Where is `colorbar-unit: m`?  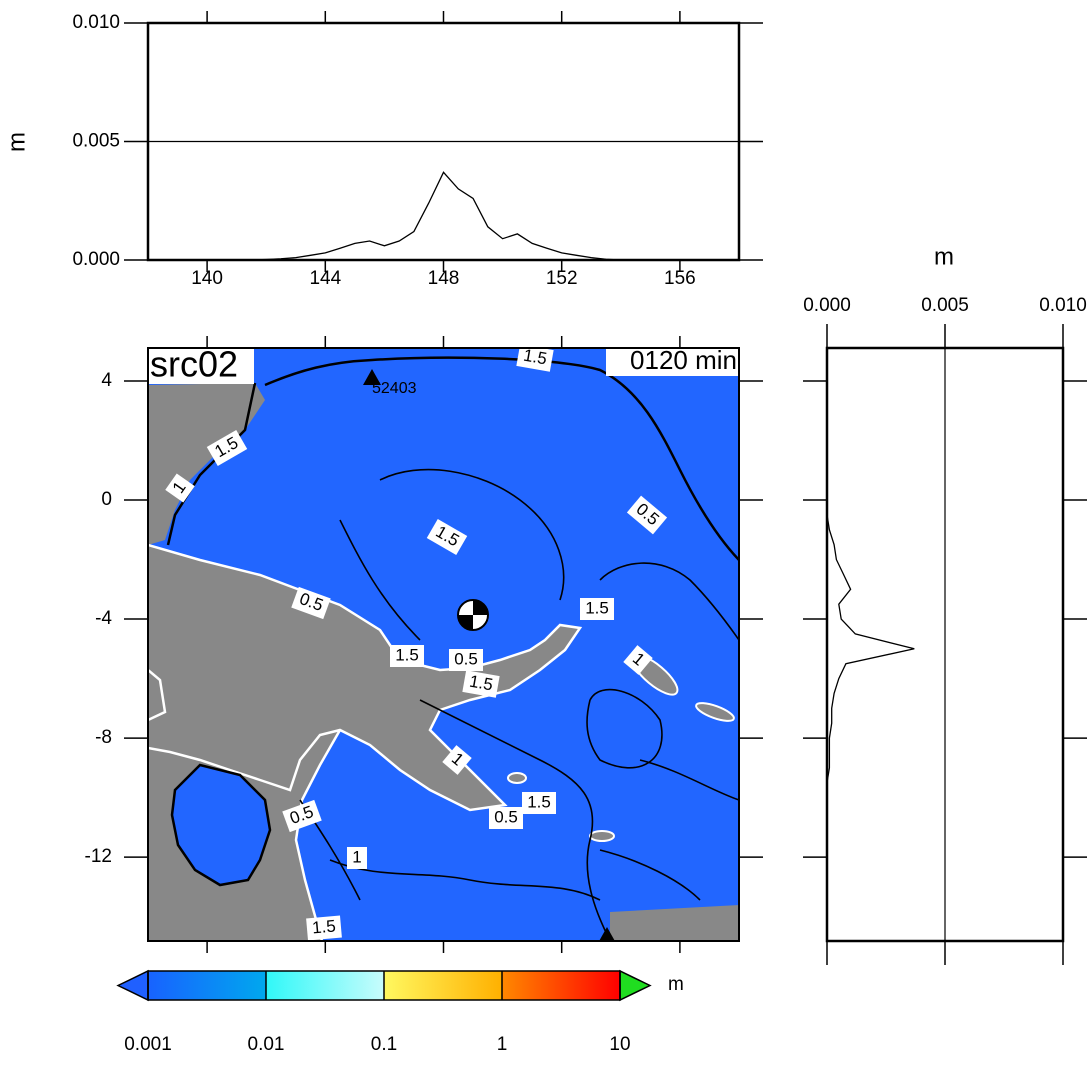 colorbar-unit: m is located at coordinates (676, 984).